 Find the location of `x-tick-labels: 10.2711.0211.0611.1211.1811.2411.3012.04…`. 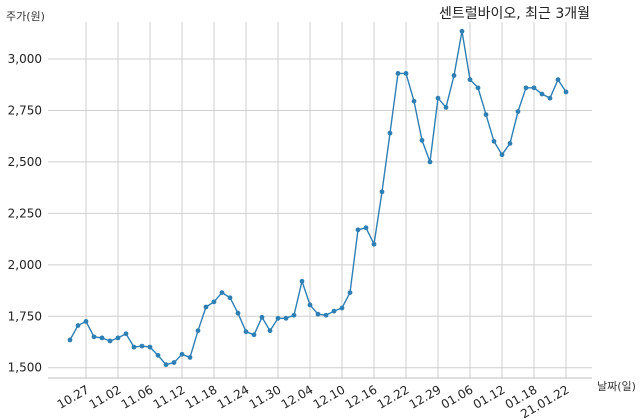

x-tick-labels: 10.2711.0211.0611.1211.1811.2411.3012.04… is located at coordinates (313, 400).